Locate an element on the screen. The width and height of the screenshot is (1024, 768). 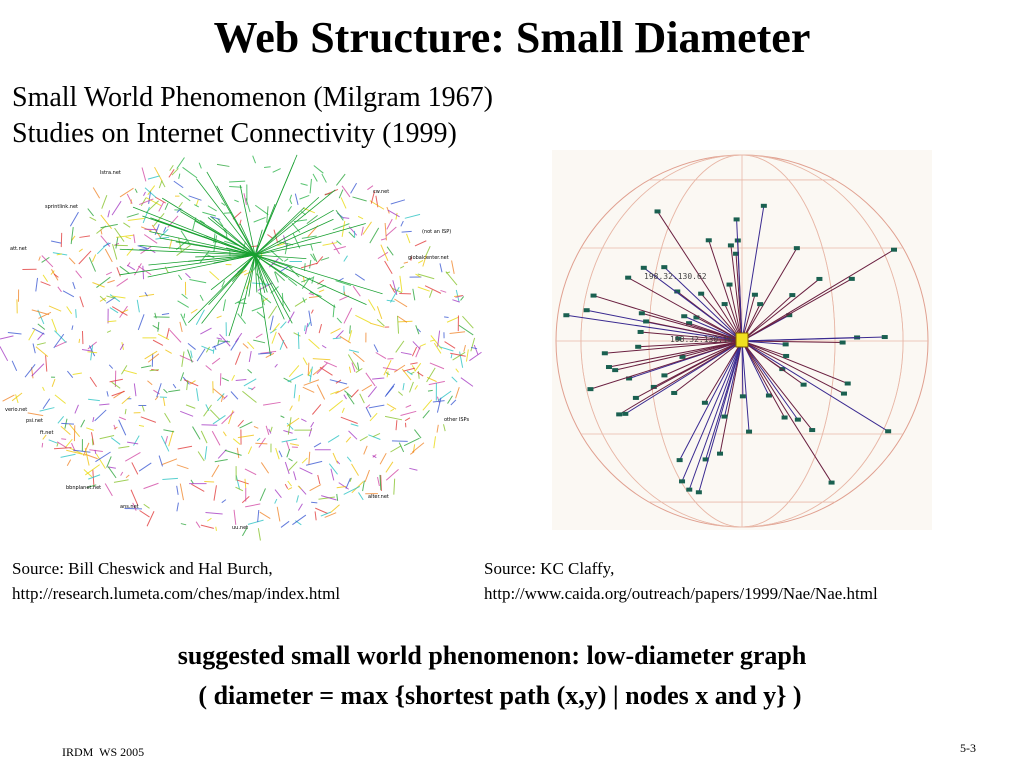
map-label: cw.net is located at coordinates (381, 192).